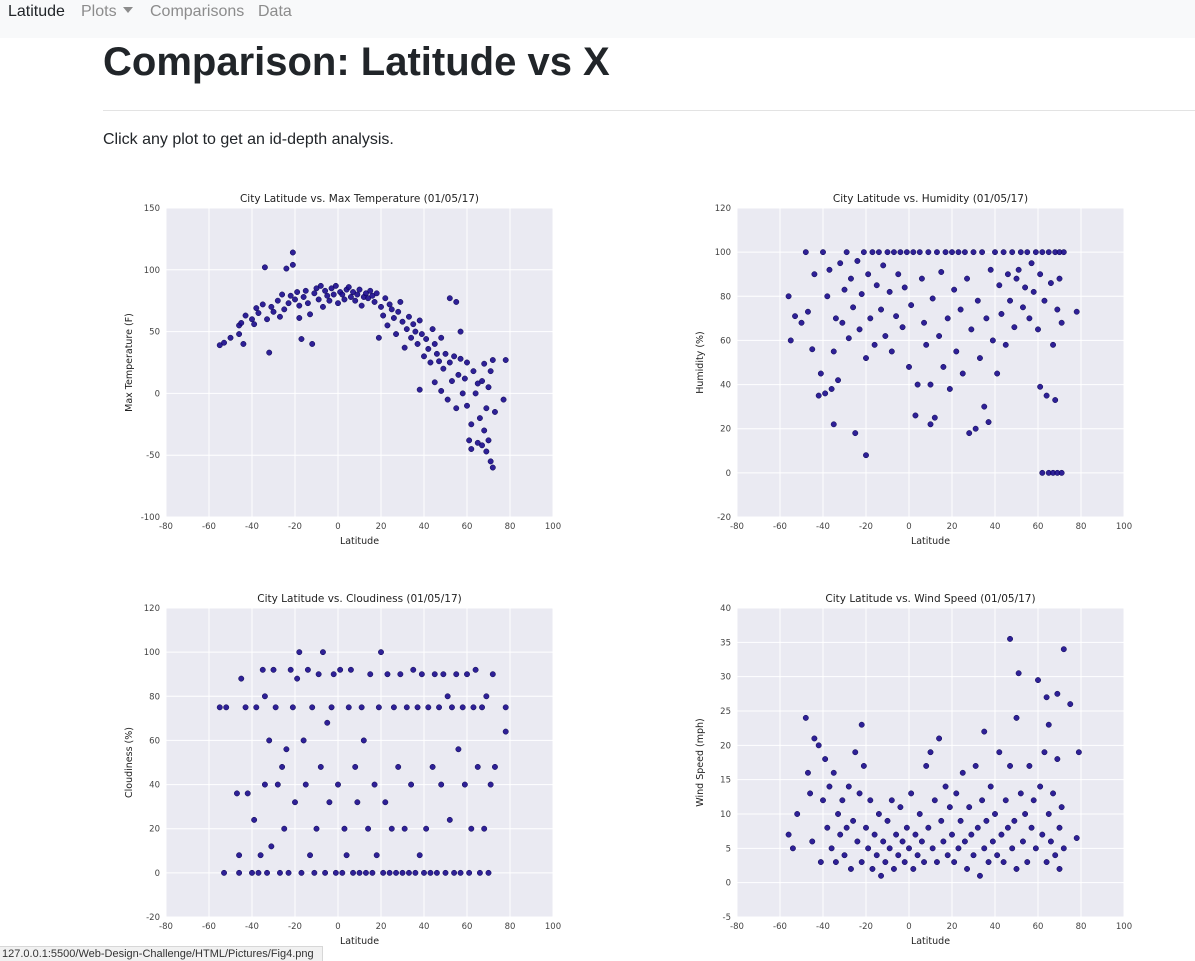 The image size is (1195, 961). What do you see at coordinates (597, 19) in the screenshot?
I see `navbar: Latitude Plots Comparisons Data` at bounding box center [597, 19].